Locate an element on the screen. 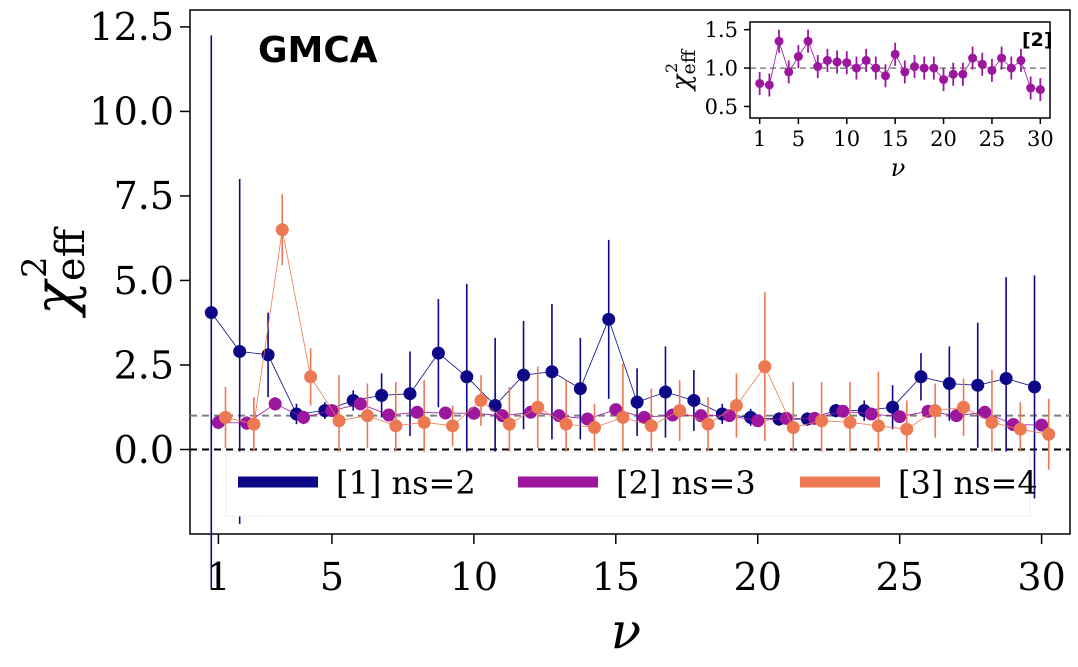 The width and height of the screenshot is (1078, 667). inset-data-series is located at coordinates (900, 65).